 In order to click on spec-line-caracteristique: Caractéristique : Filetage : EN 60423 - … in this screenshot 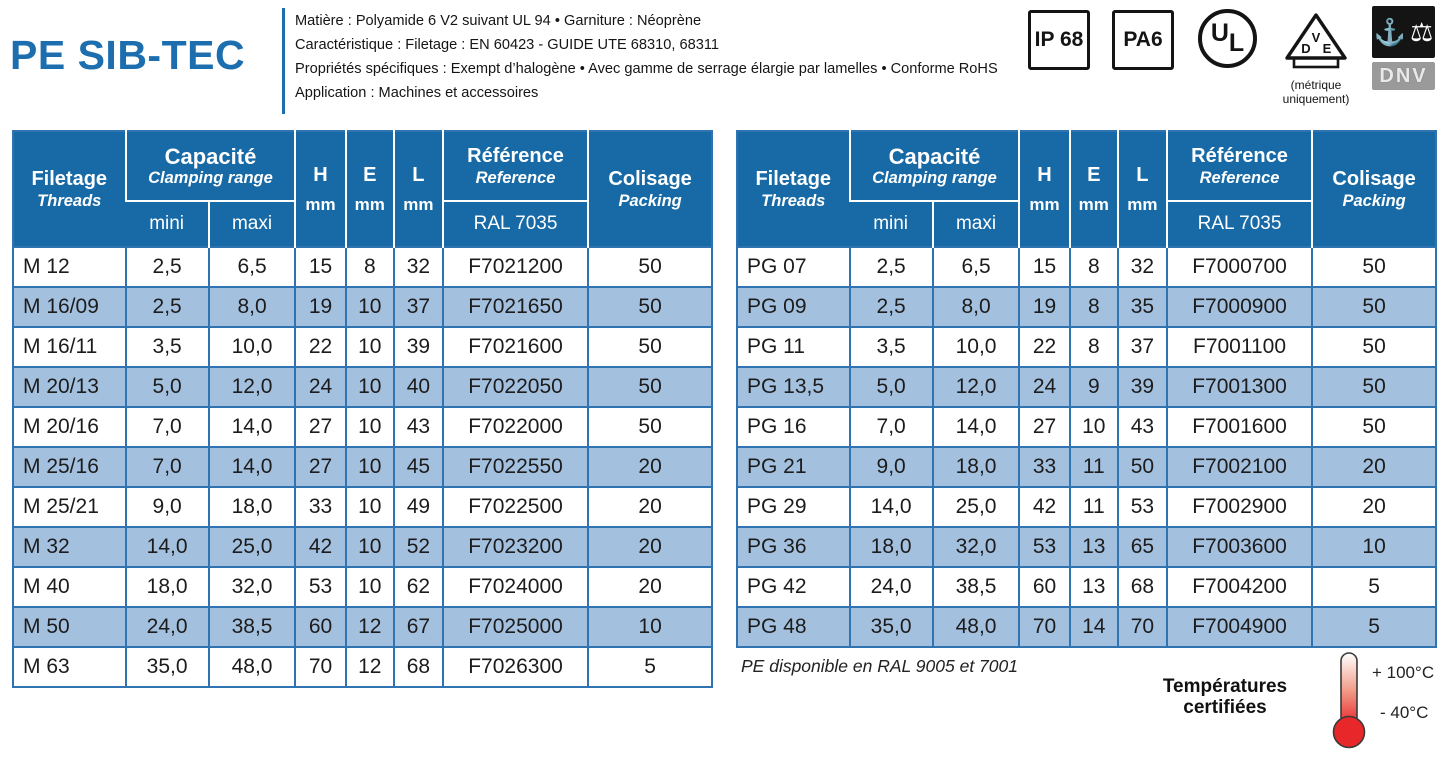, I will do `click(507, 45)`.